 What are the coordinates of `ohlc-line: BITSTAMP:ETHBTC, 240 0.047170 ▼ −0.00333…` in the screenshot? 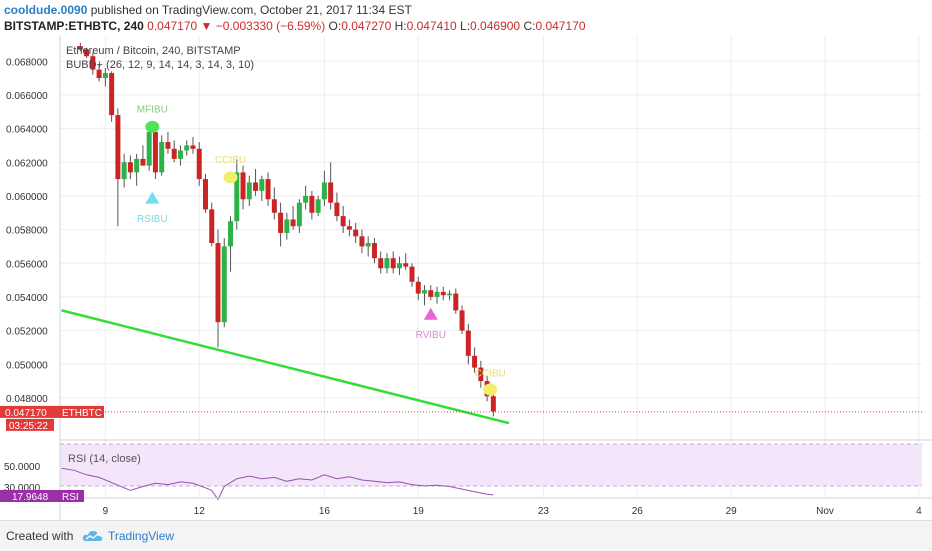 It's located at (295, 26).